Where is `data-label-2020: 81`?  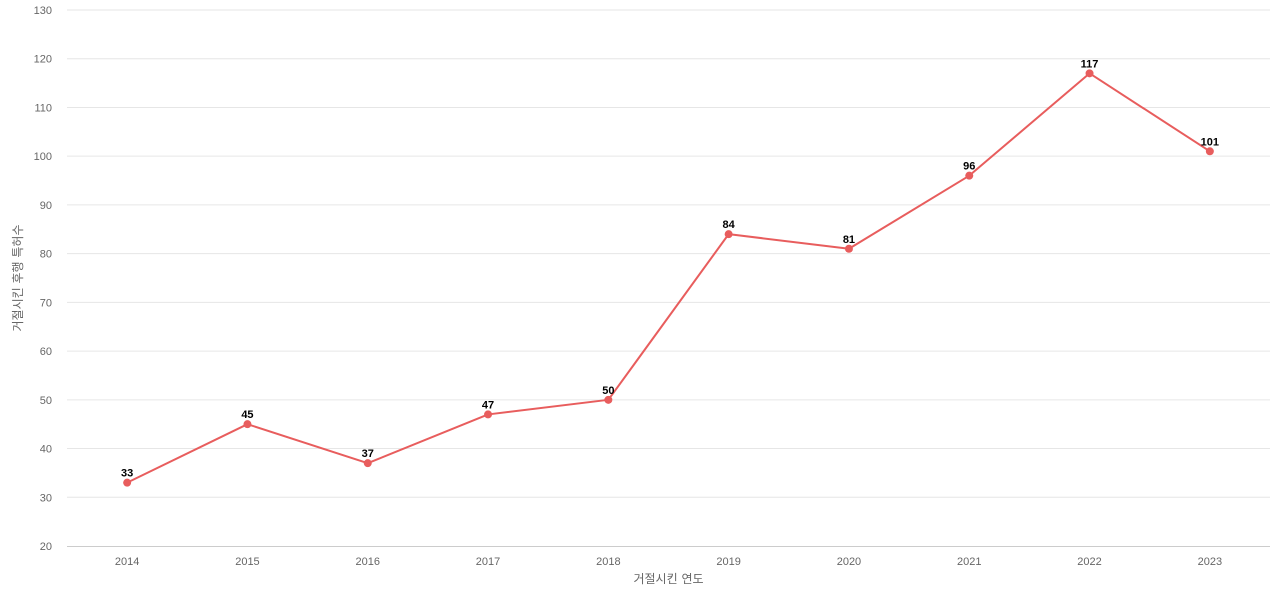
data-label-2020: 81 is located at coordinates (849, 240).